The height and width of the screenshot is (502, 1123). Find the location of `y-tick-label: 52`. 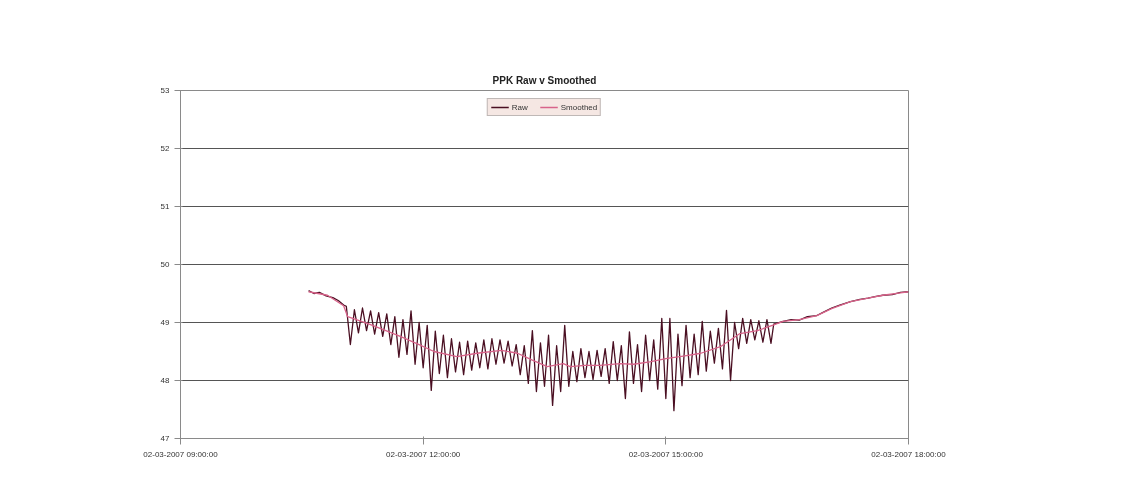

y-tick-label: 52 is located at coordinates (165, 148).